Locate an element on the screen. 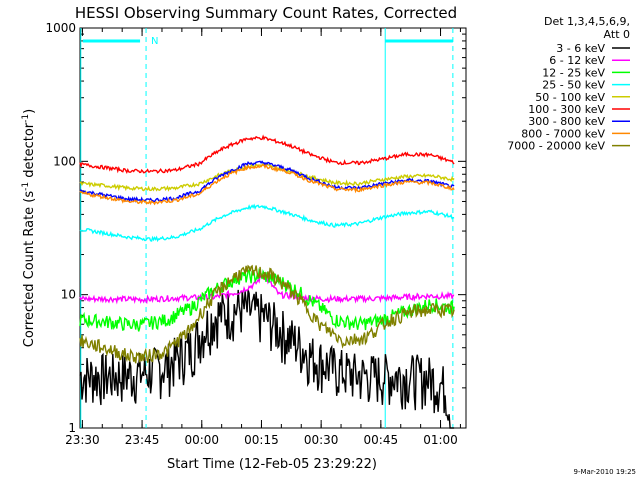 Image resolution: width=640 pixels, height=480 pixels. x-tick-label: 00:45 is located at coordinates (381, 440).